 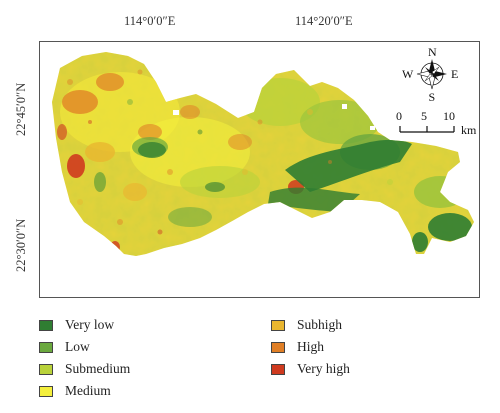 I want to click on legend-label: Subhigh, so click(x=320, y=324).